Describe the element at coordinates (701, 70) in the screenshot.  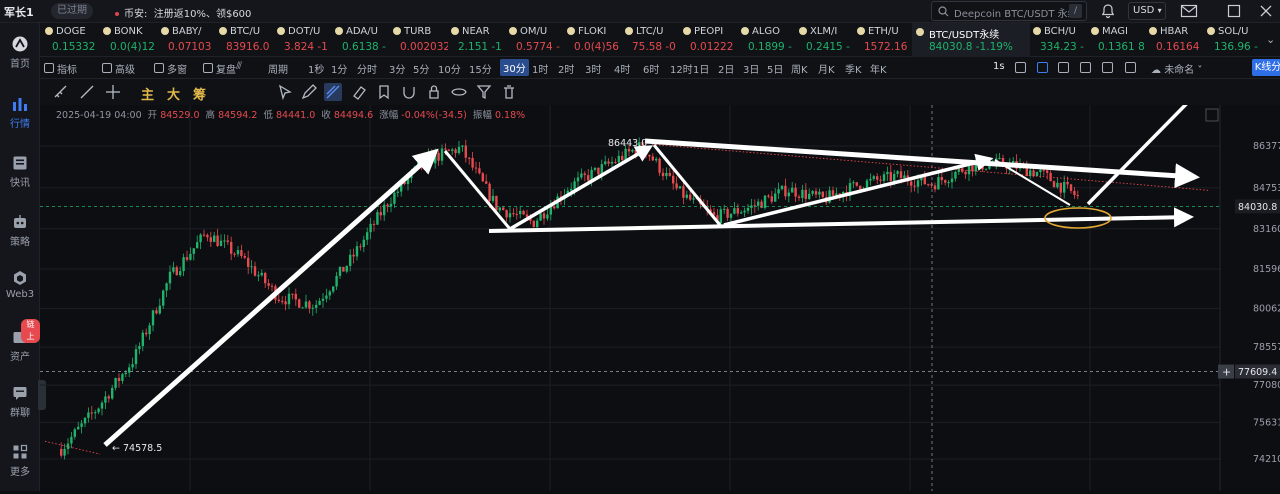
I see `period-14: 1日` at that location.